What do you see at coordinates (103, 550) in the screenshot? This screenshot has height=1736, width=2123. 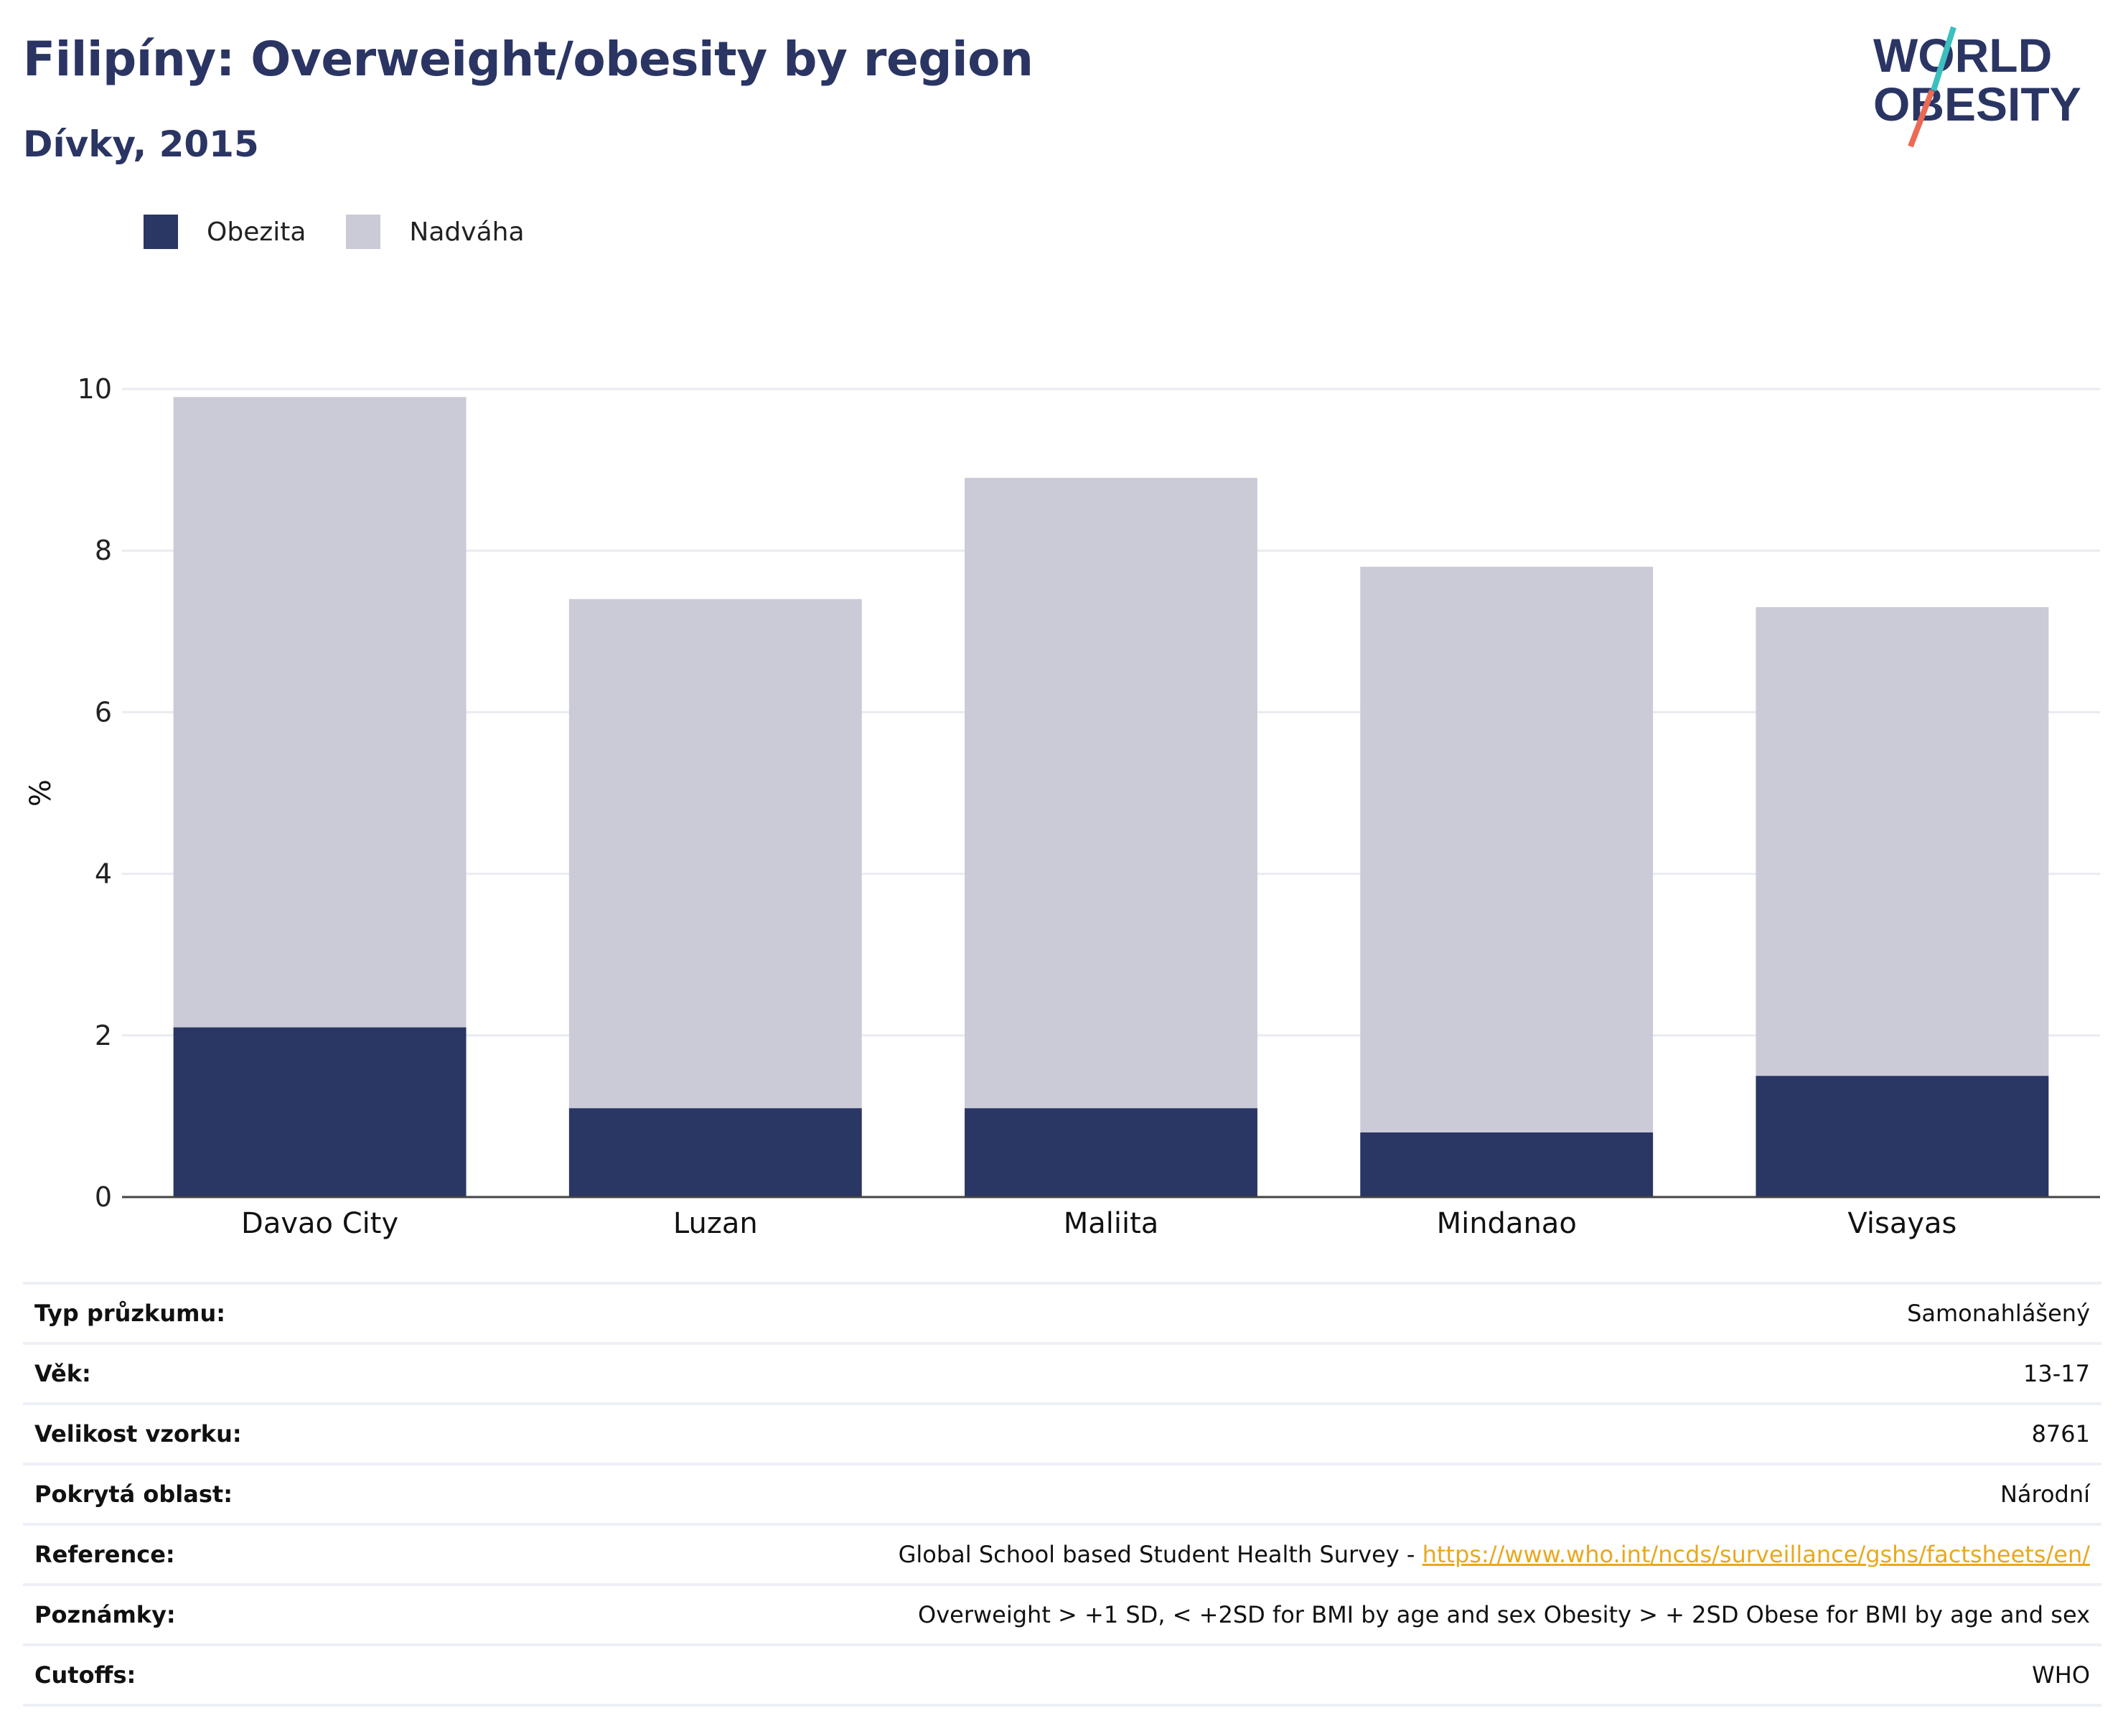 I see `y-tick-label: 8` at bounding box center [103, 550].